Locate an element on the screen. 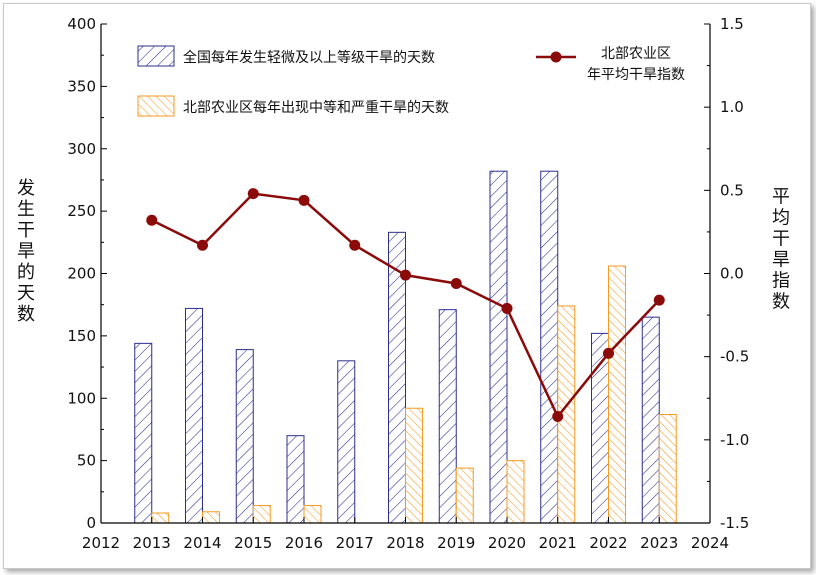  x-tick-label-2022: 2022 is located at coordinates (608, 543).